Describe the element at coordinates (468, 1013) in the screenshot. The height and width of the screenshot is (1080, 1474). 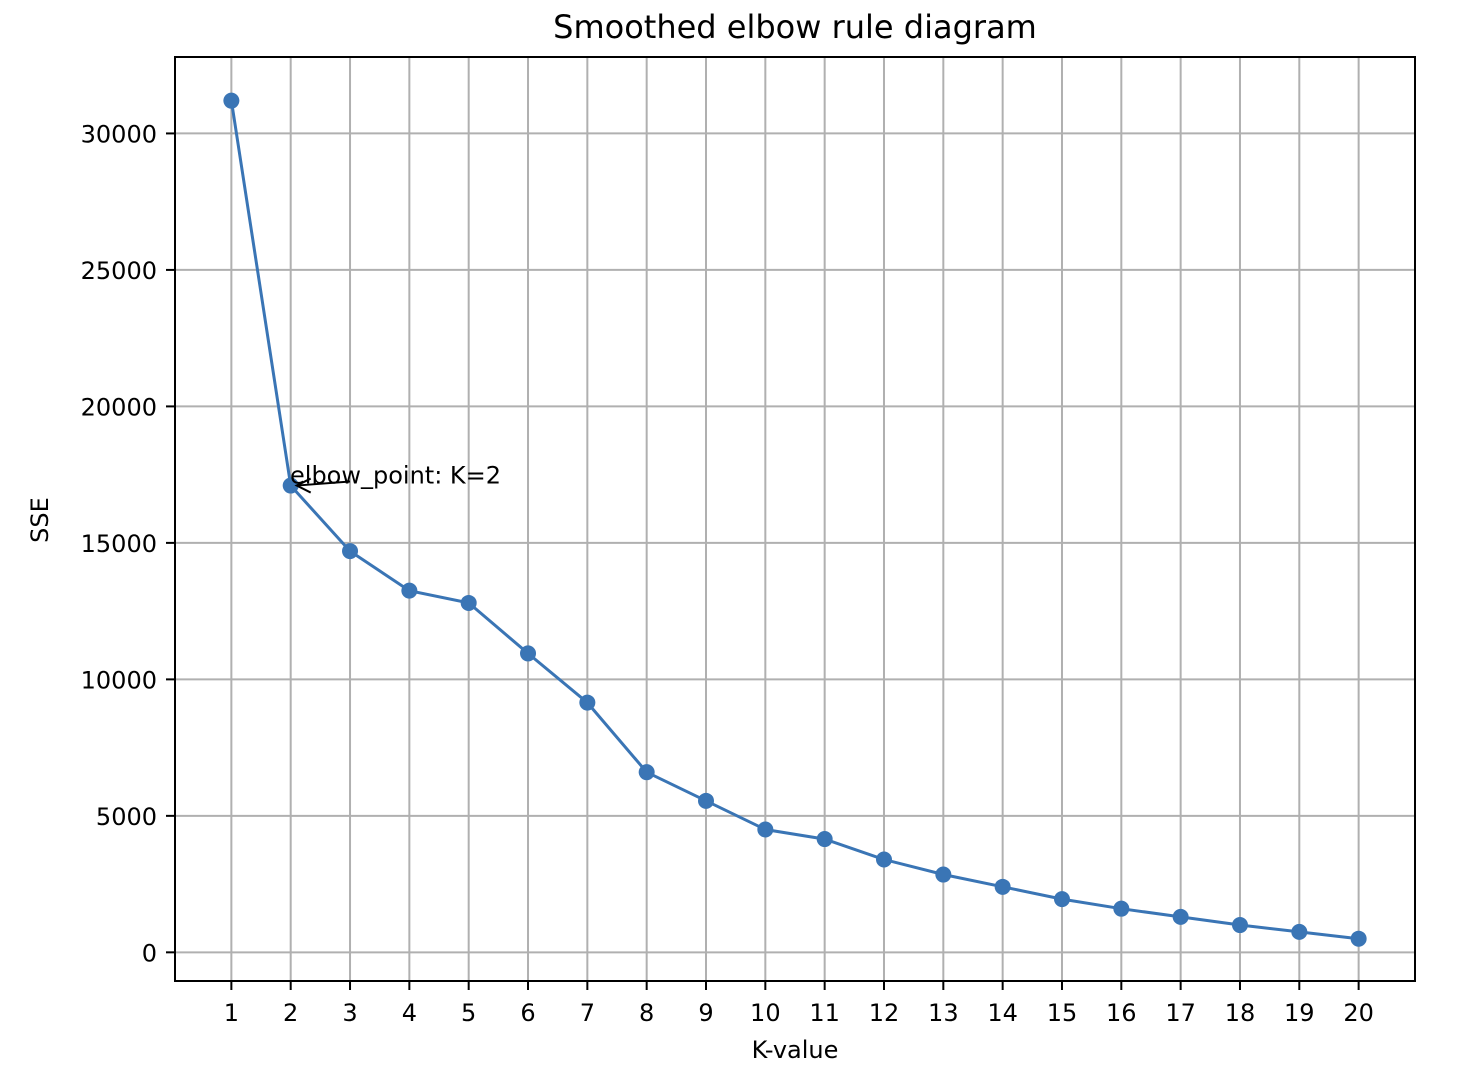
I see `x-tick-label: 5` at that location.